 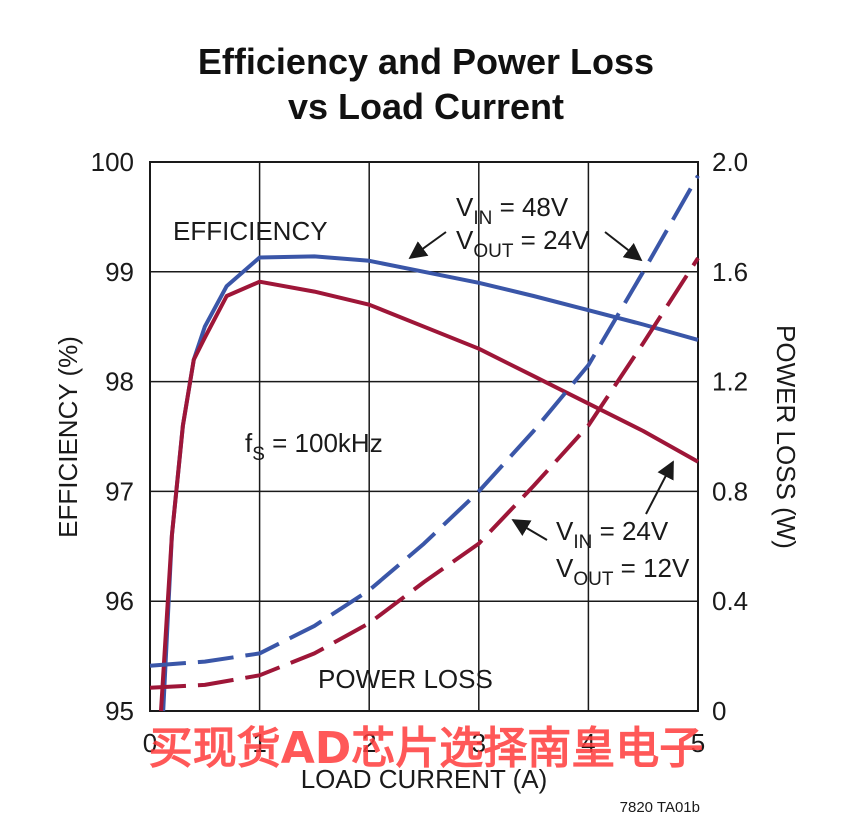 I want to click on y-left-tick-label: 98, so click(x=119, y=382).